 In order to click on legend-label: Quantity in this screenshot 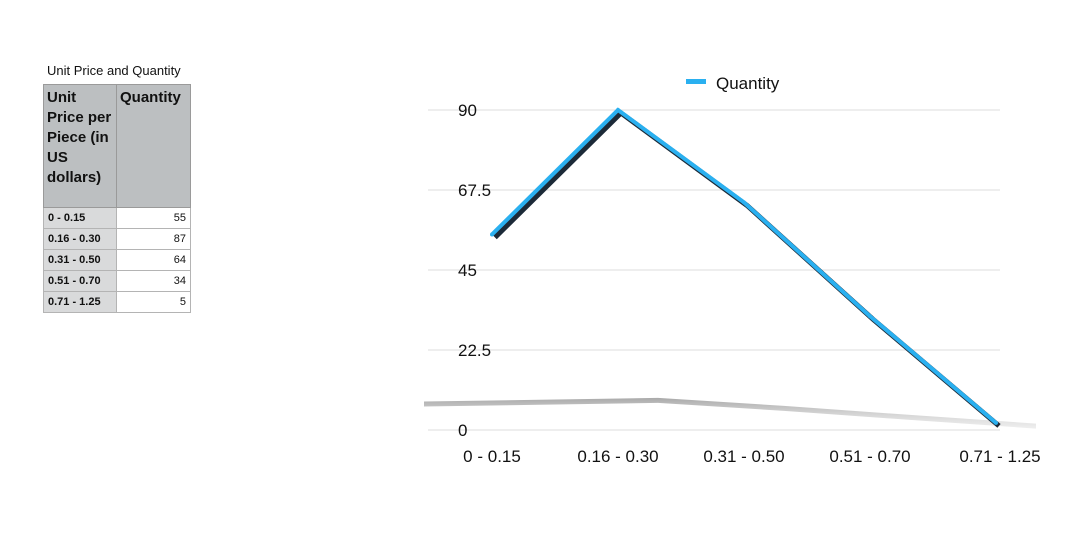, I will do `click(748, 83)`.